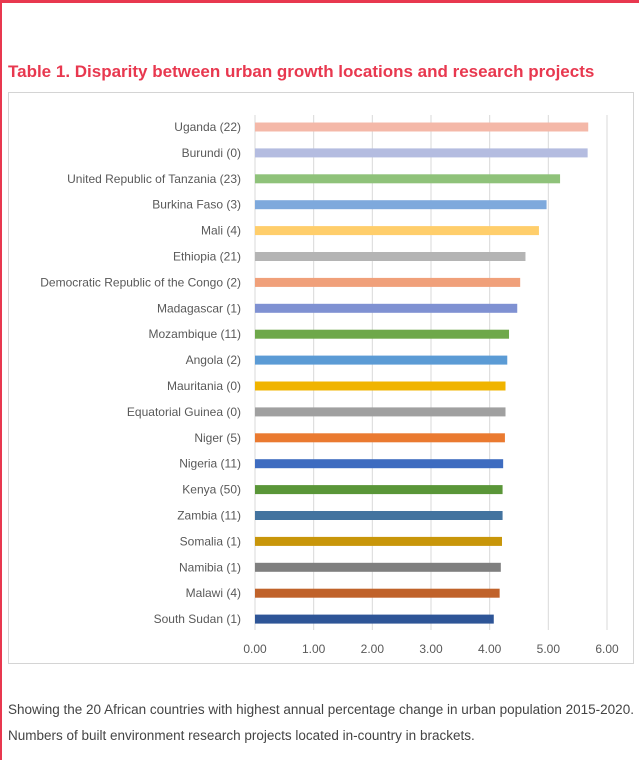  I want to click on x-tick-label: 3.00, so click(431, 649).